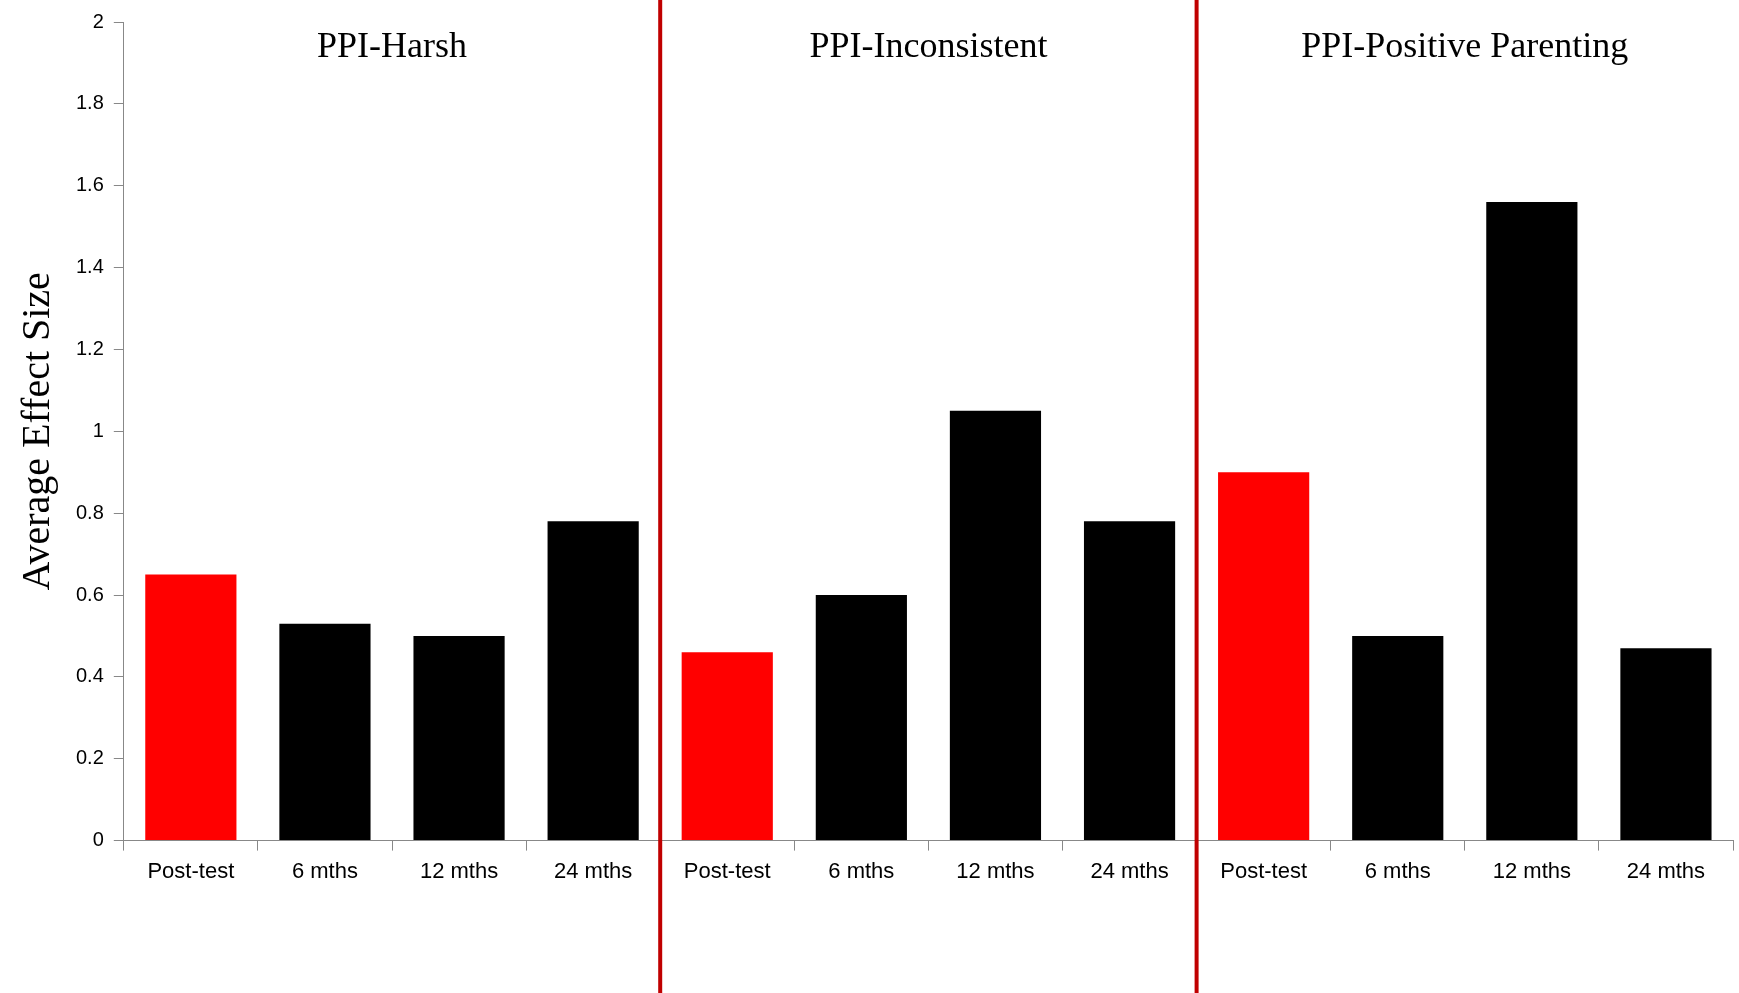 This screenshot has width=1739, height=993. Describe the element at coordinates (35, 431) in the screenshot. I see `y-axis-title: Average Effect Size` at that location.